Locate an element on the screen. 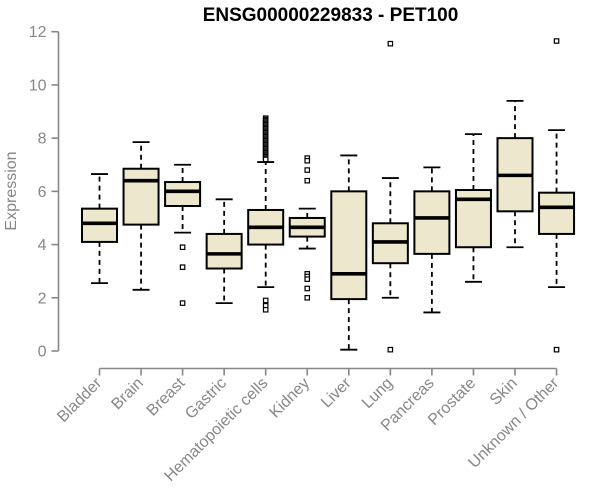 This screenshot has width=600, height=500. boxplot-prostate is located at coordinates (473, 208).